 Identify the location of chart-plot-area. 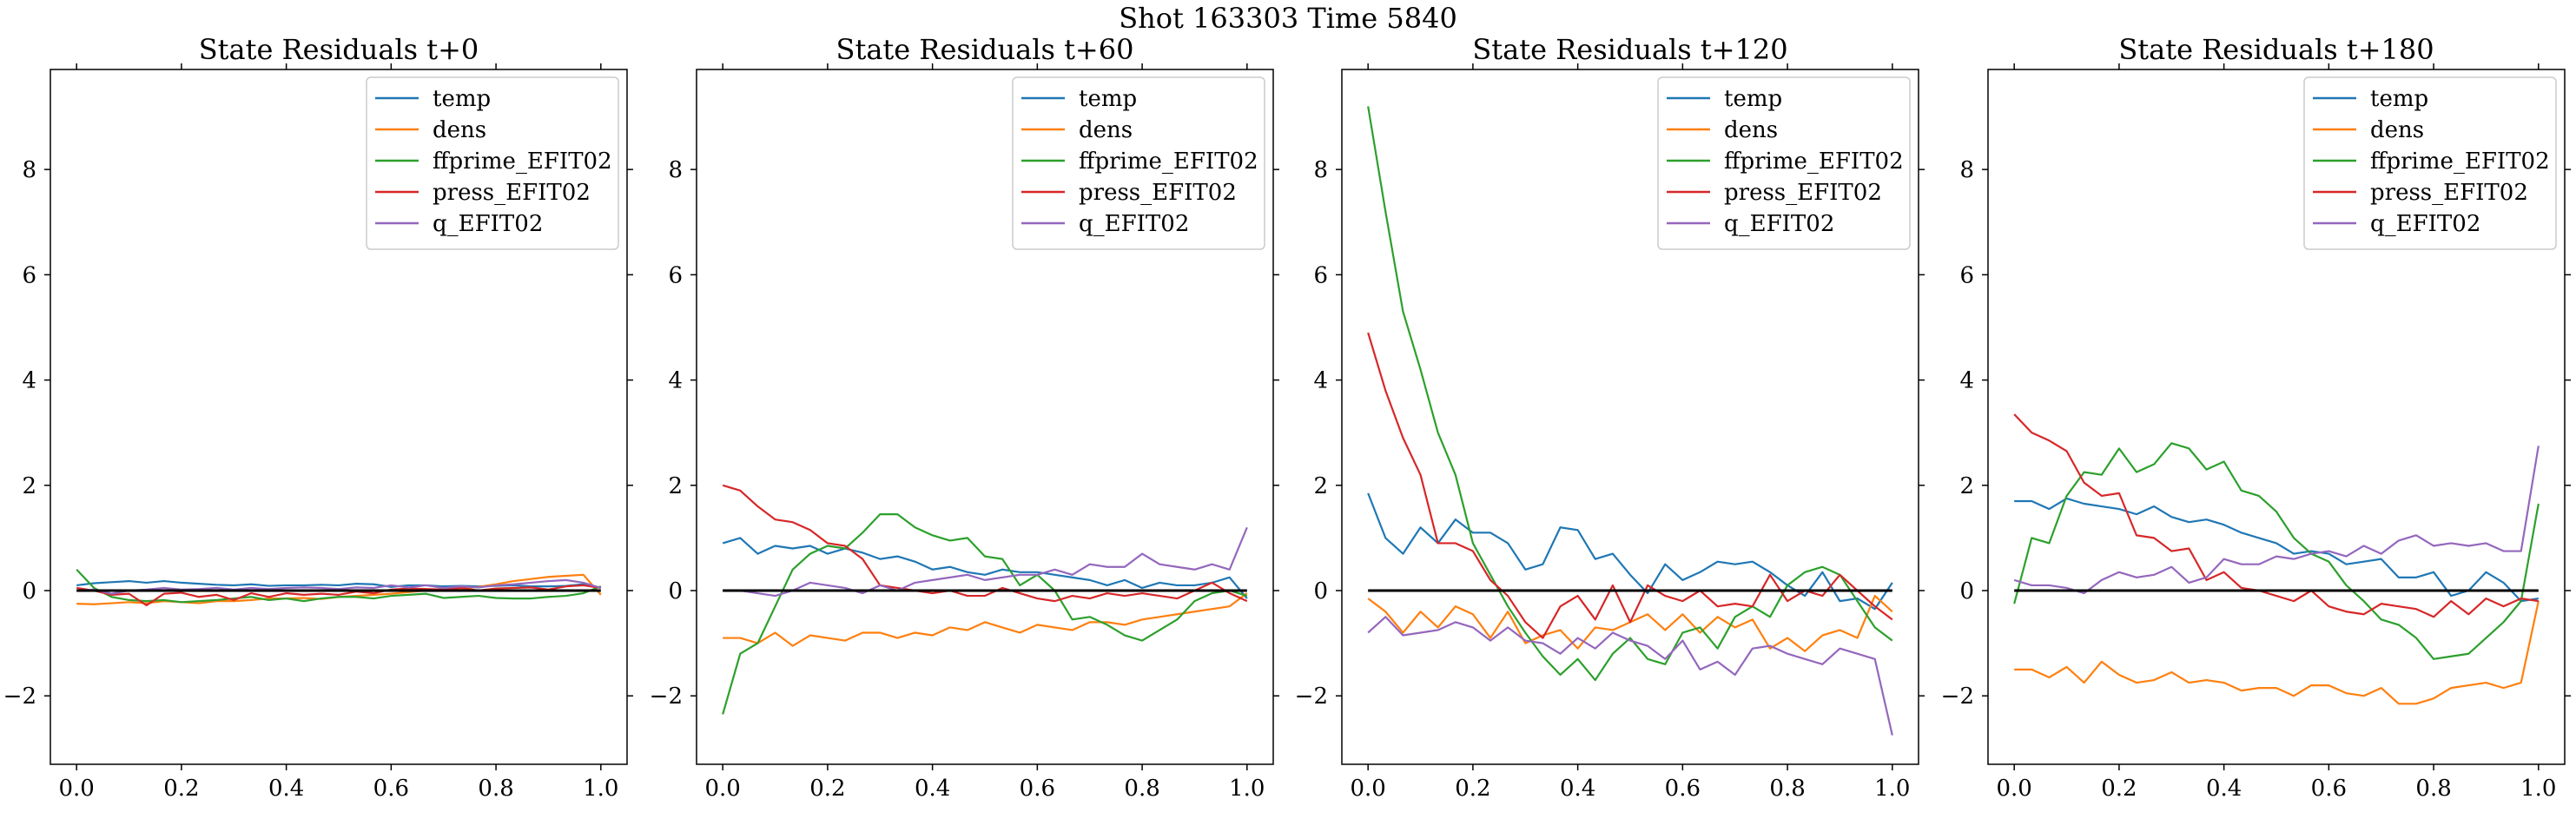
(985, 599).